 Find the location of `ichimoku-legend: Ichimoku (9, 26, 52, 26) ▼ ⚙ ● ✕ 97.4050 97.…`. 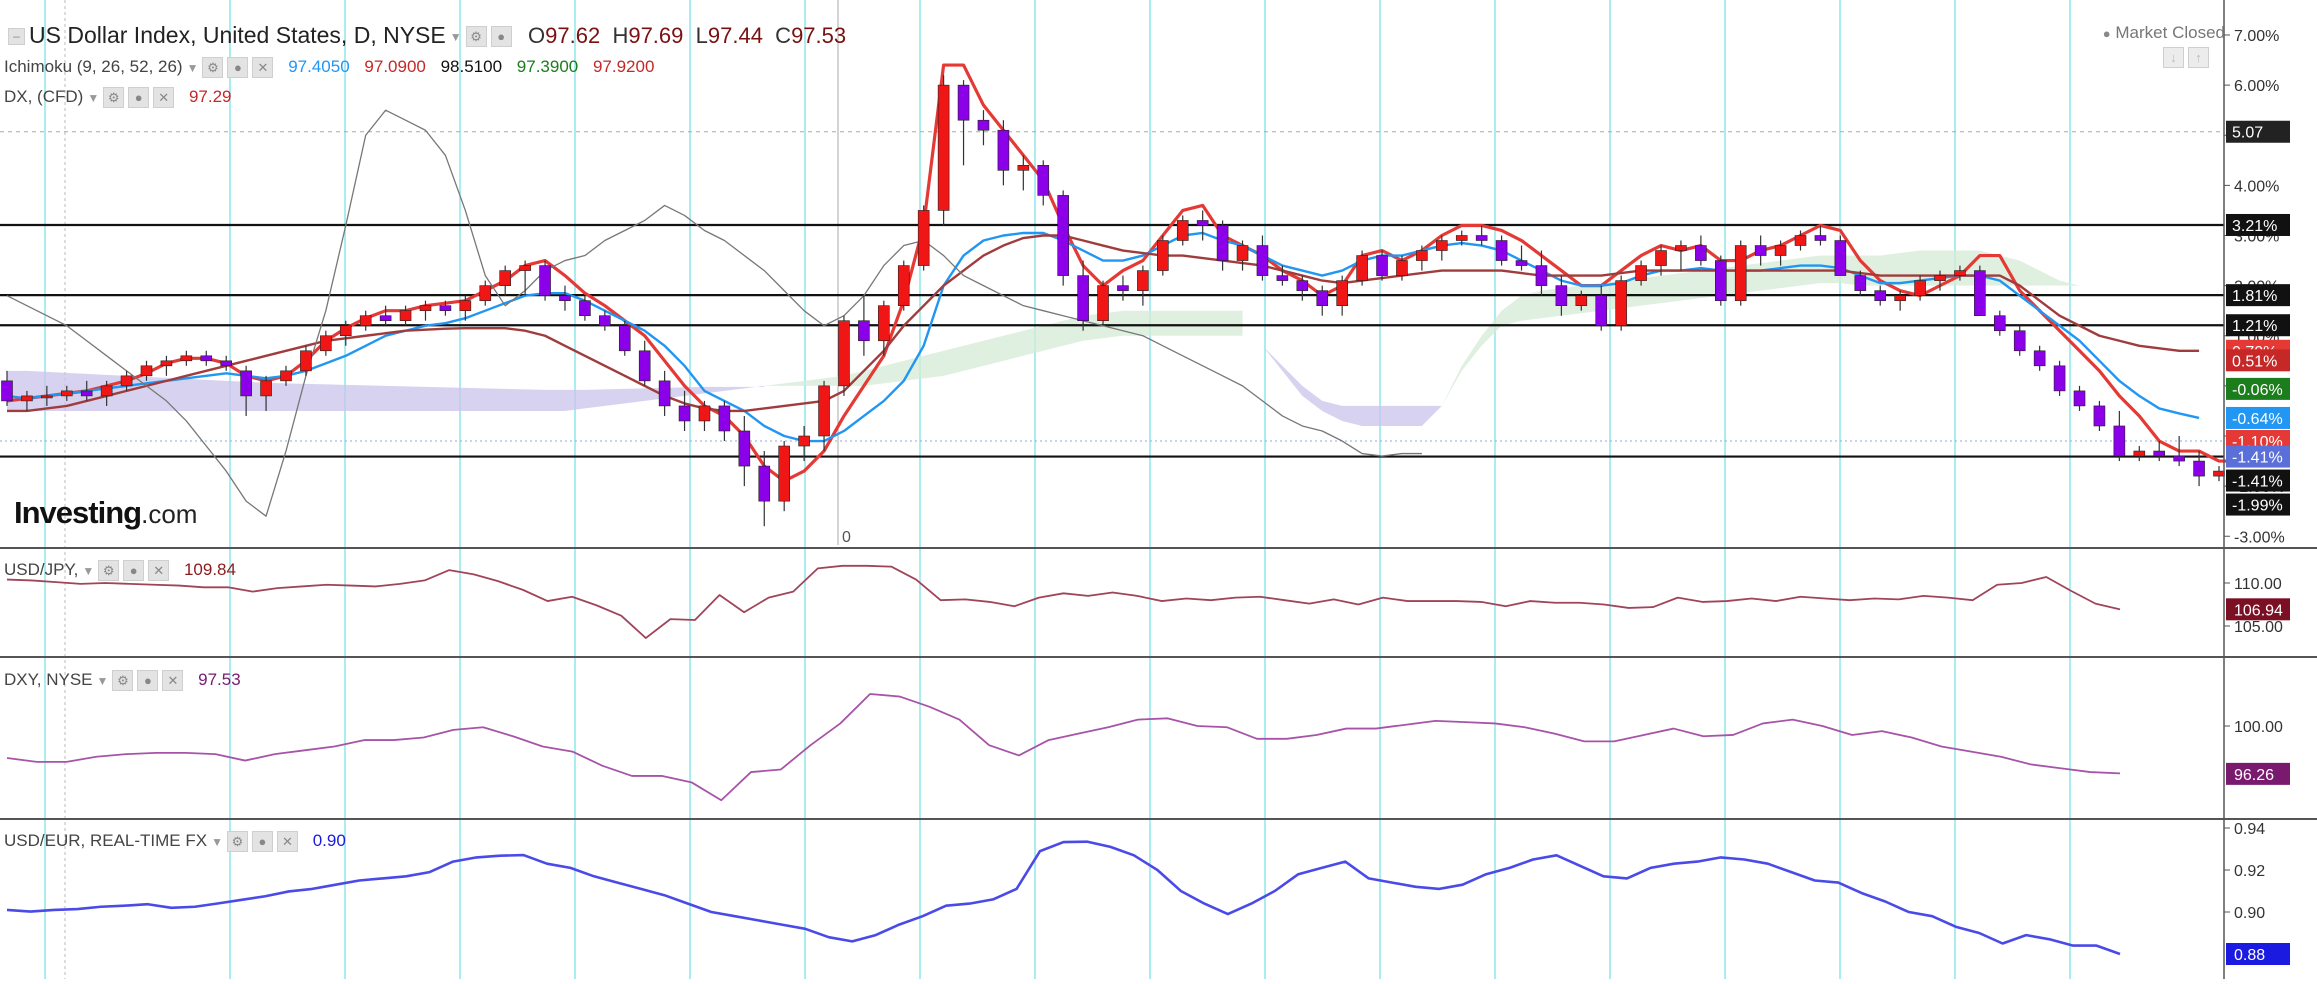

ichimoku-legend: Ichimoku (9, 26, 52, 26) ▼ ⚙ ● ✕ 97.4050 97.… is located at coordinates (329, 68).